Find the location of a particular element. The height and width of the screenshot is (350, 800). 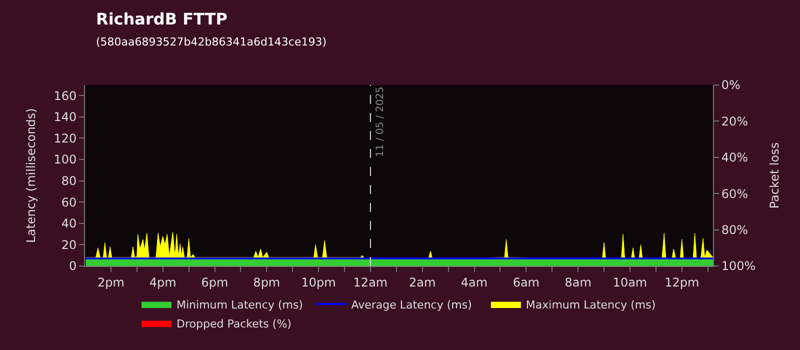

x-tick-label: 2pm is located at coordinates (110, 282).